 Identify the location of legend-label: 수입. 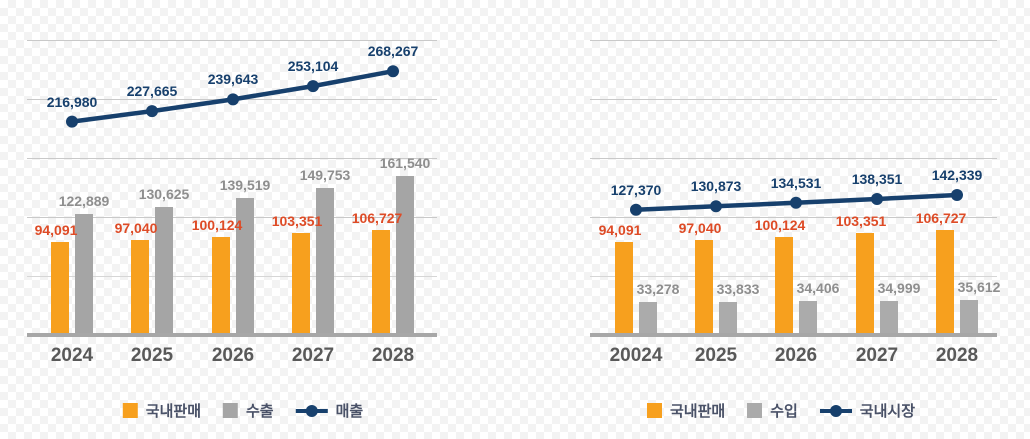
(784, 411).